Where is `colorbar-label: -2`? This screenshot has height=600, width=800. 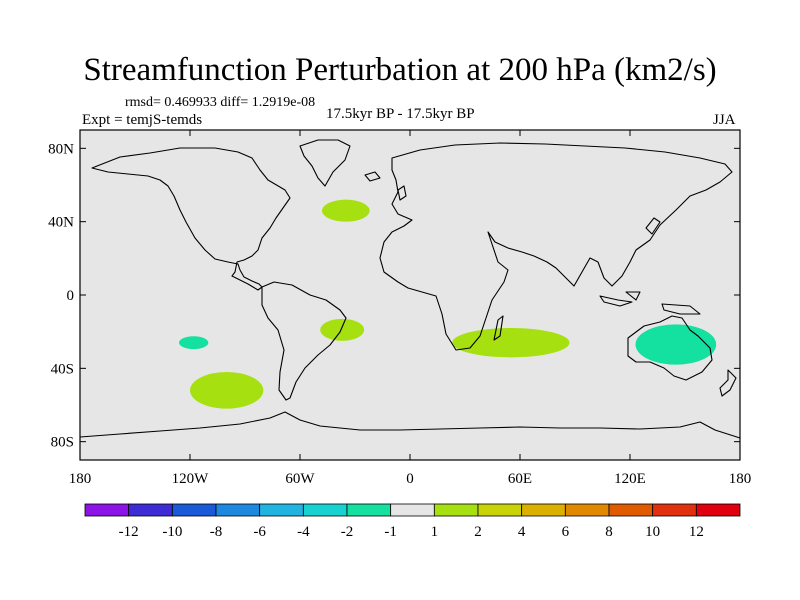 colorbar-label: -2 is located at coordinates (347, 532).